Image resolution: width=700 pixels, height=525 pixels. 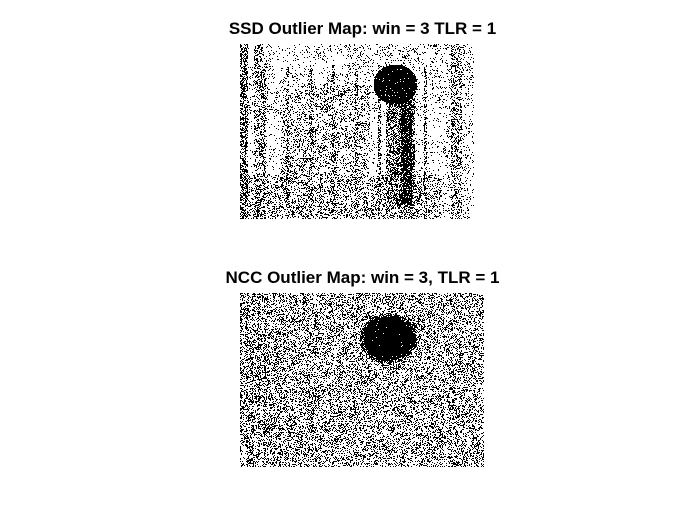 What do you see at coordinates (357, 131) in the screenshot?
I see `ssd-outlier-map-image` at bounding box center [357, 131].